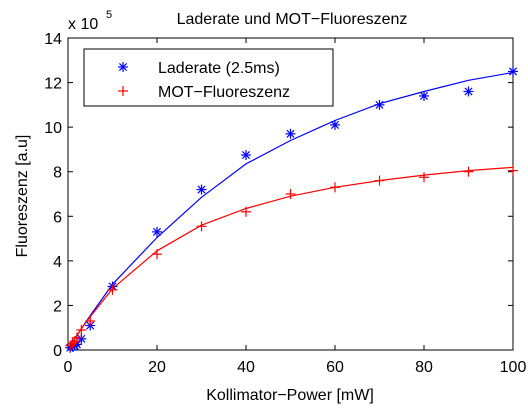  I want to click on x-tick-label: 60, so click(335, 367).